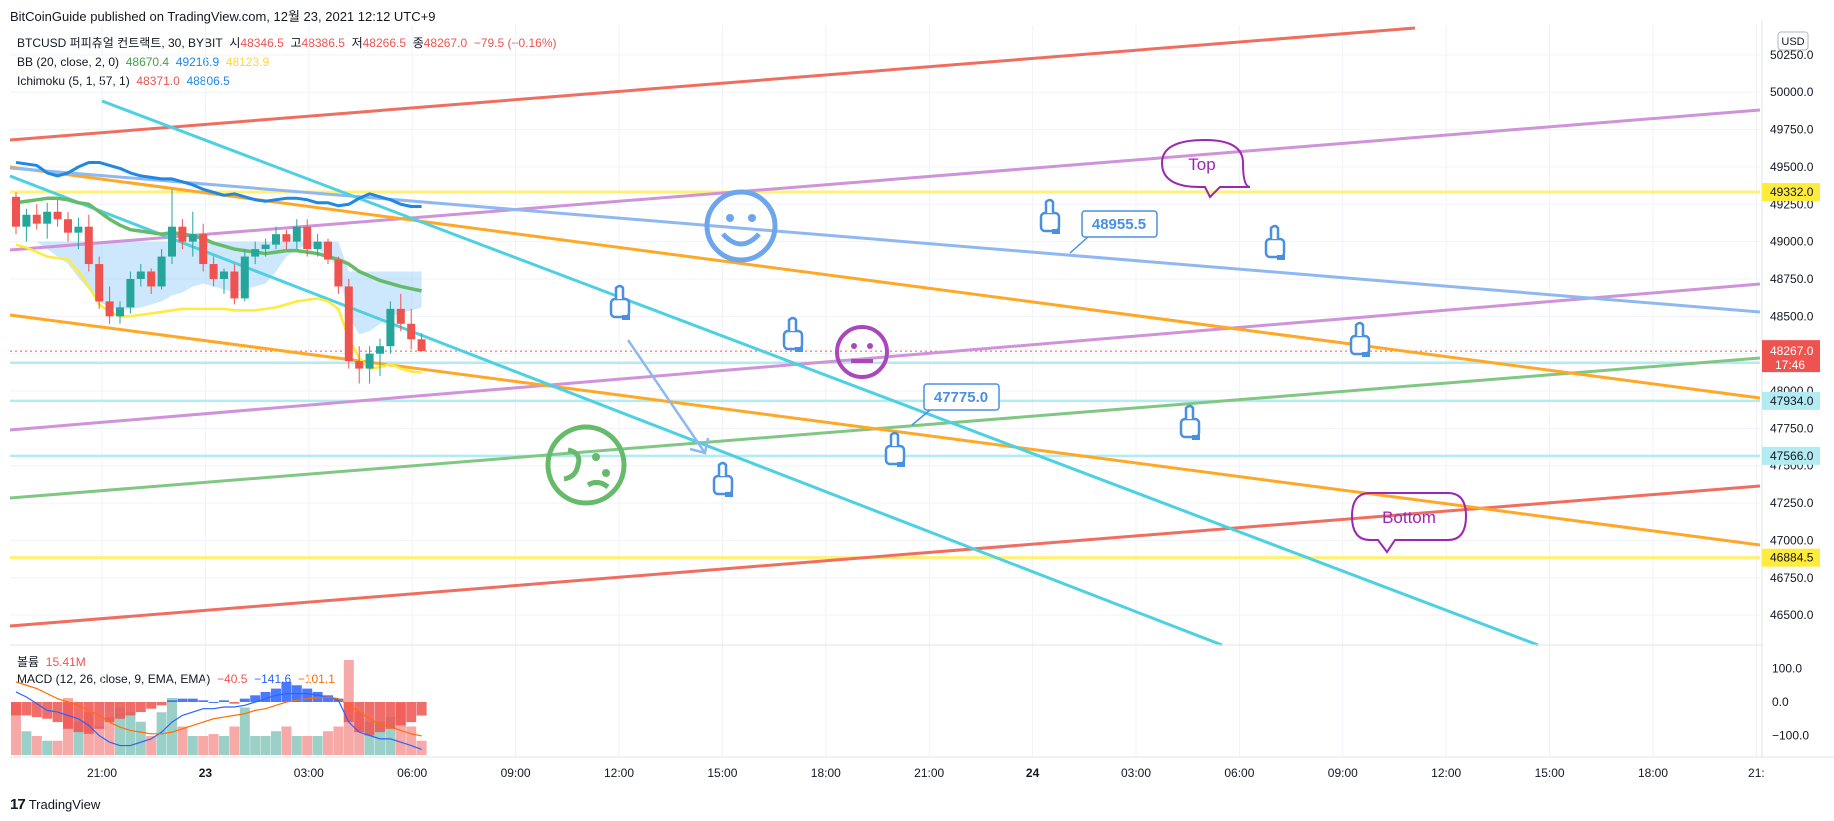 This screenshot has width=1834, height=821. I want to click on price-label: 47934.0, so click(1792, 401).